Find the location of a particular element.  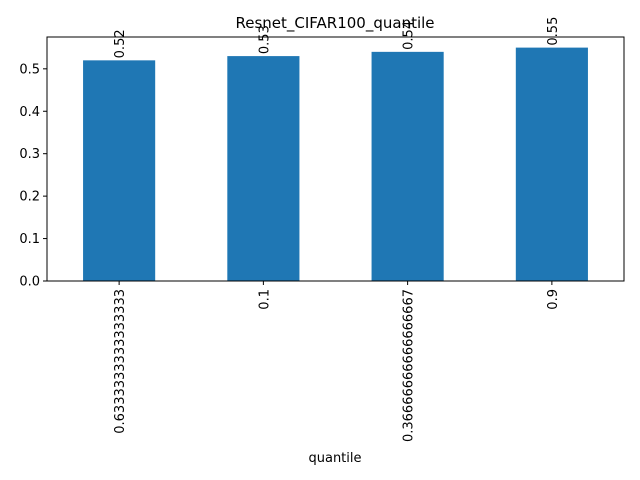

y-tick-label-2: 0.2 is located at coordinates (29, 197).